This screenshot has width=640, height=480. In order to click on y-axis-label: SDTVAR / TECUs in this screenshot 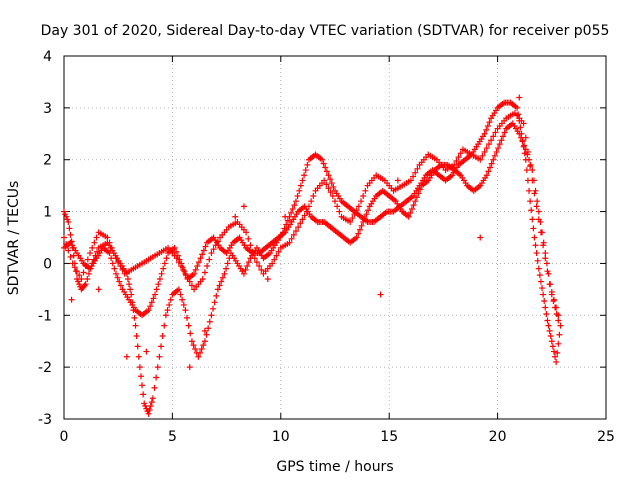, I will do `click(14, 238)`.